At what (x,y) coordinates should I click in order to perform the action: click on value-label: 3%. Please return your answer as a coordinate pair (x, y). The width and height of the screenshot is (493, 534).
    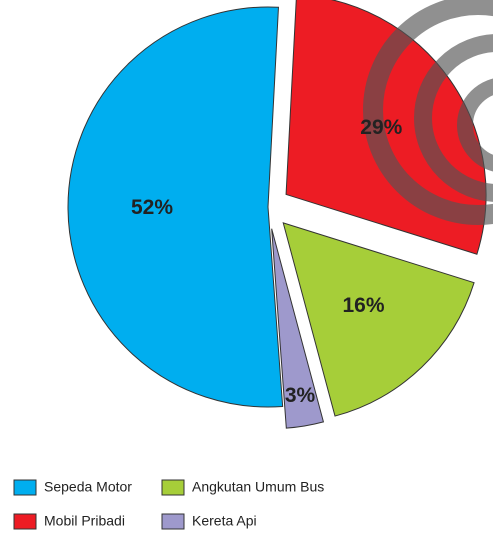
    Looking at the image, I should click on (300, 395).